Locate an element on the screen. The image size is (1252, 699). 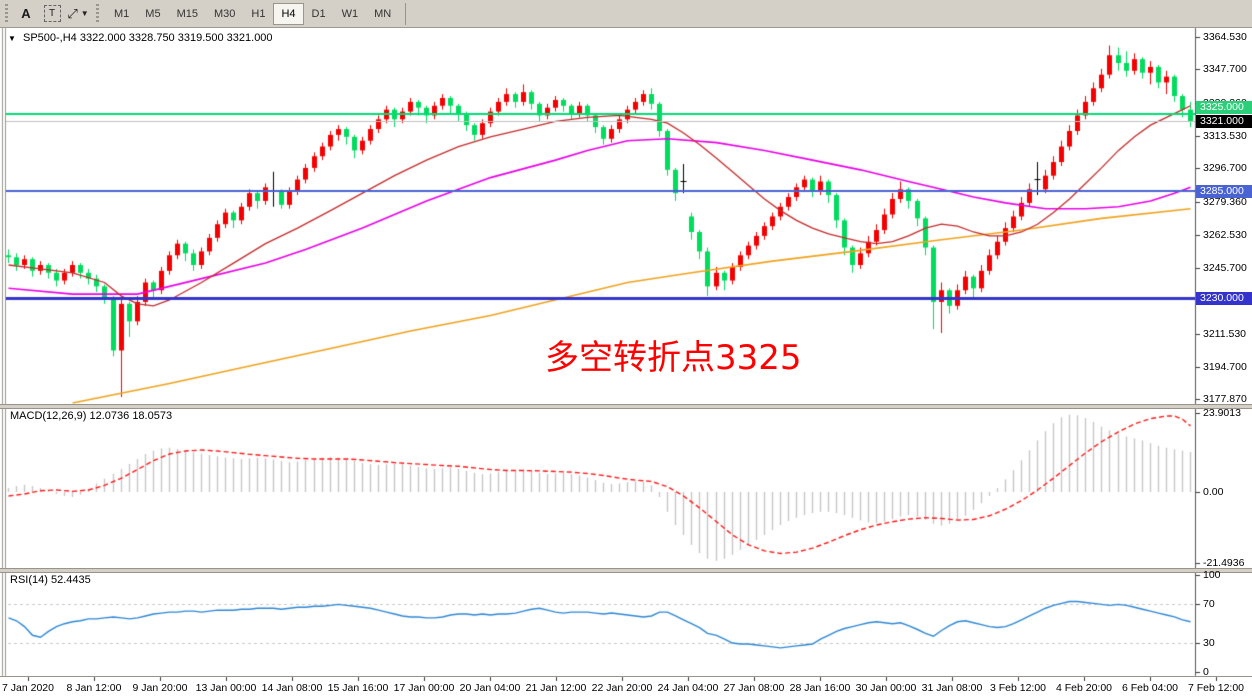
time-axis-label: 6 Feb 04:00 is located at coordinates (1150, 688).